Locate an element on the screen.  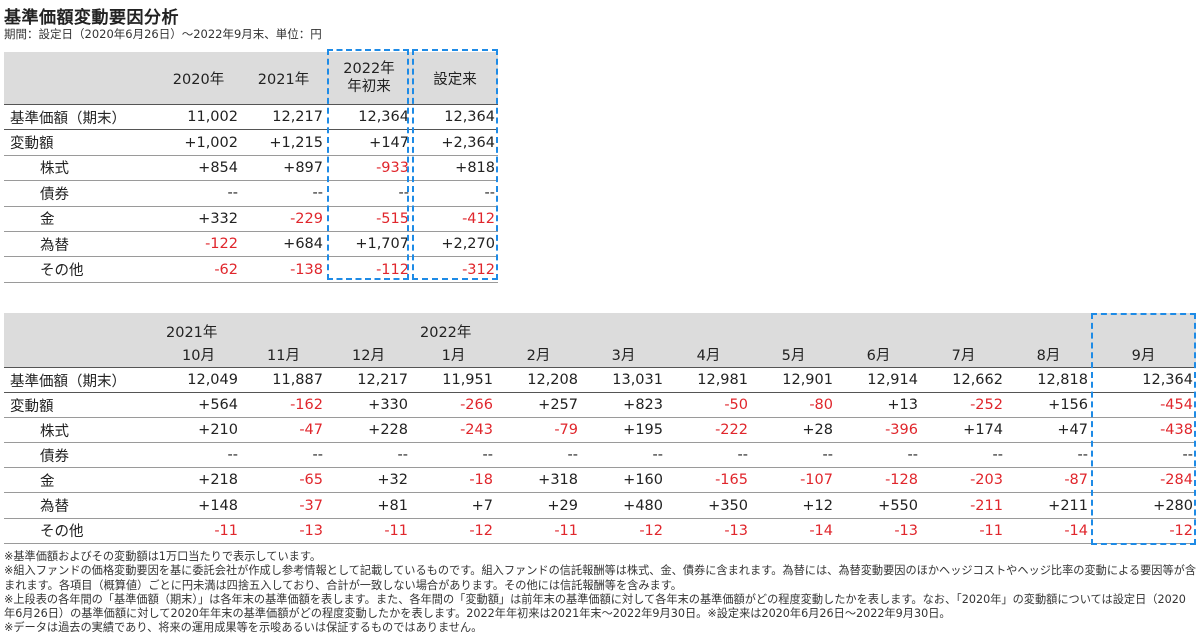
table-cell: 11,887 is located at coordinates (283, 380).